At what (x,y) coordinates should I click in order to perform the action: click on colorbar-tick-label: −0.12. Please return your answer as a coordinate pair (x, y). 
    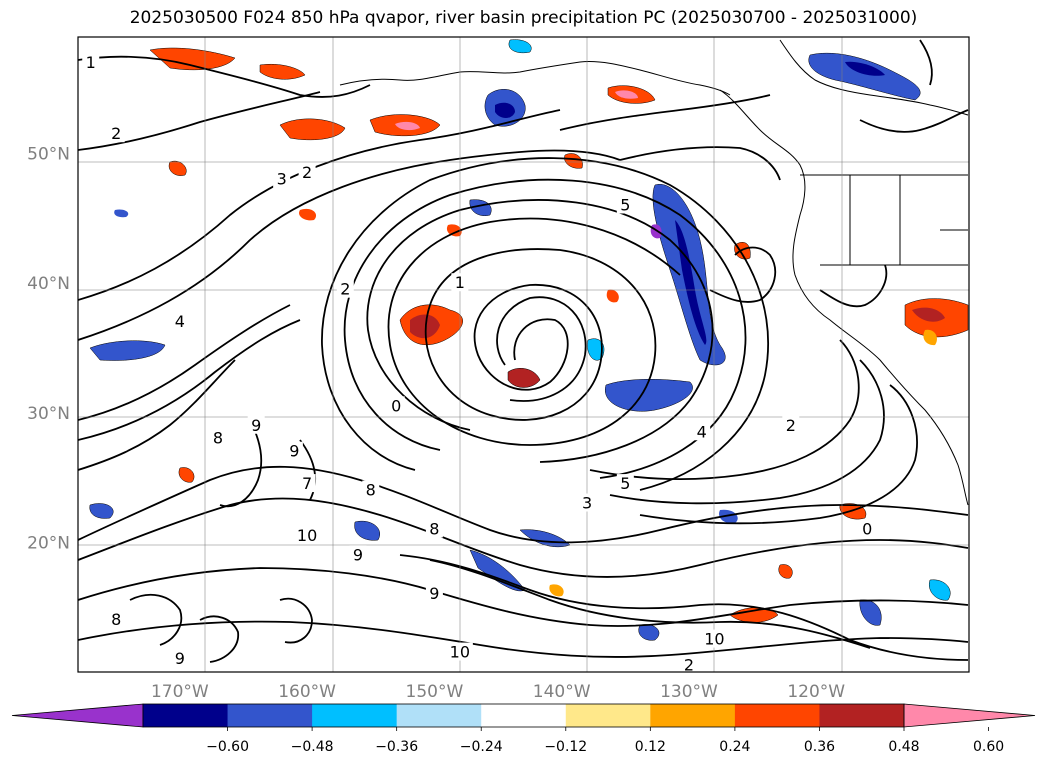
    Looking at the image, I should click on (565, 747).